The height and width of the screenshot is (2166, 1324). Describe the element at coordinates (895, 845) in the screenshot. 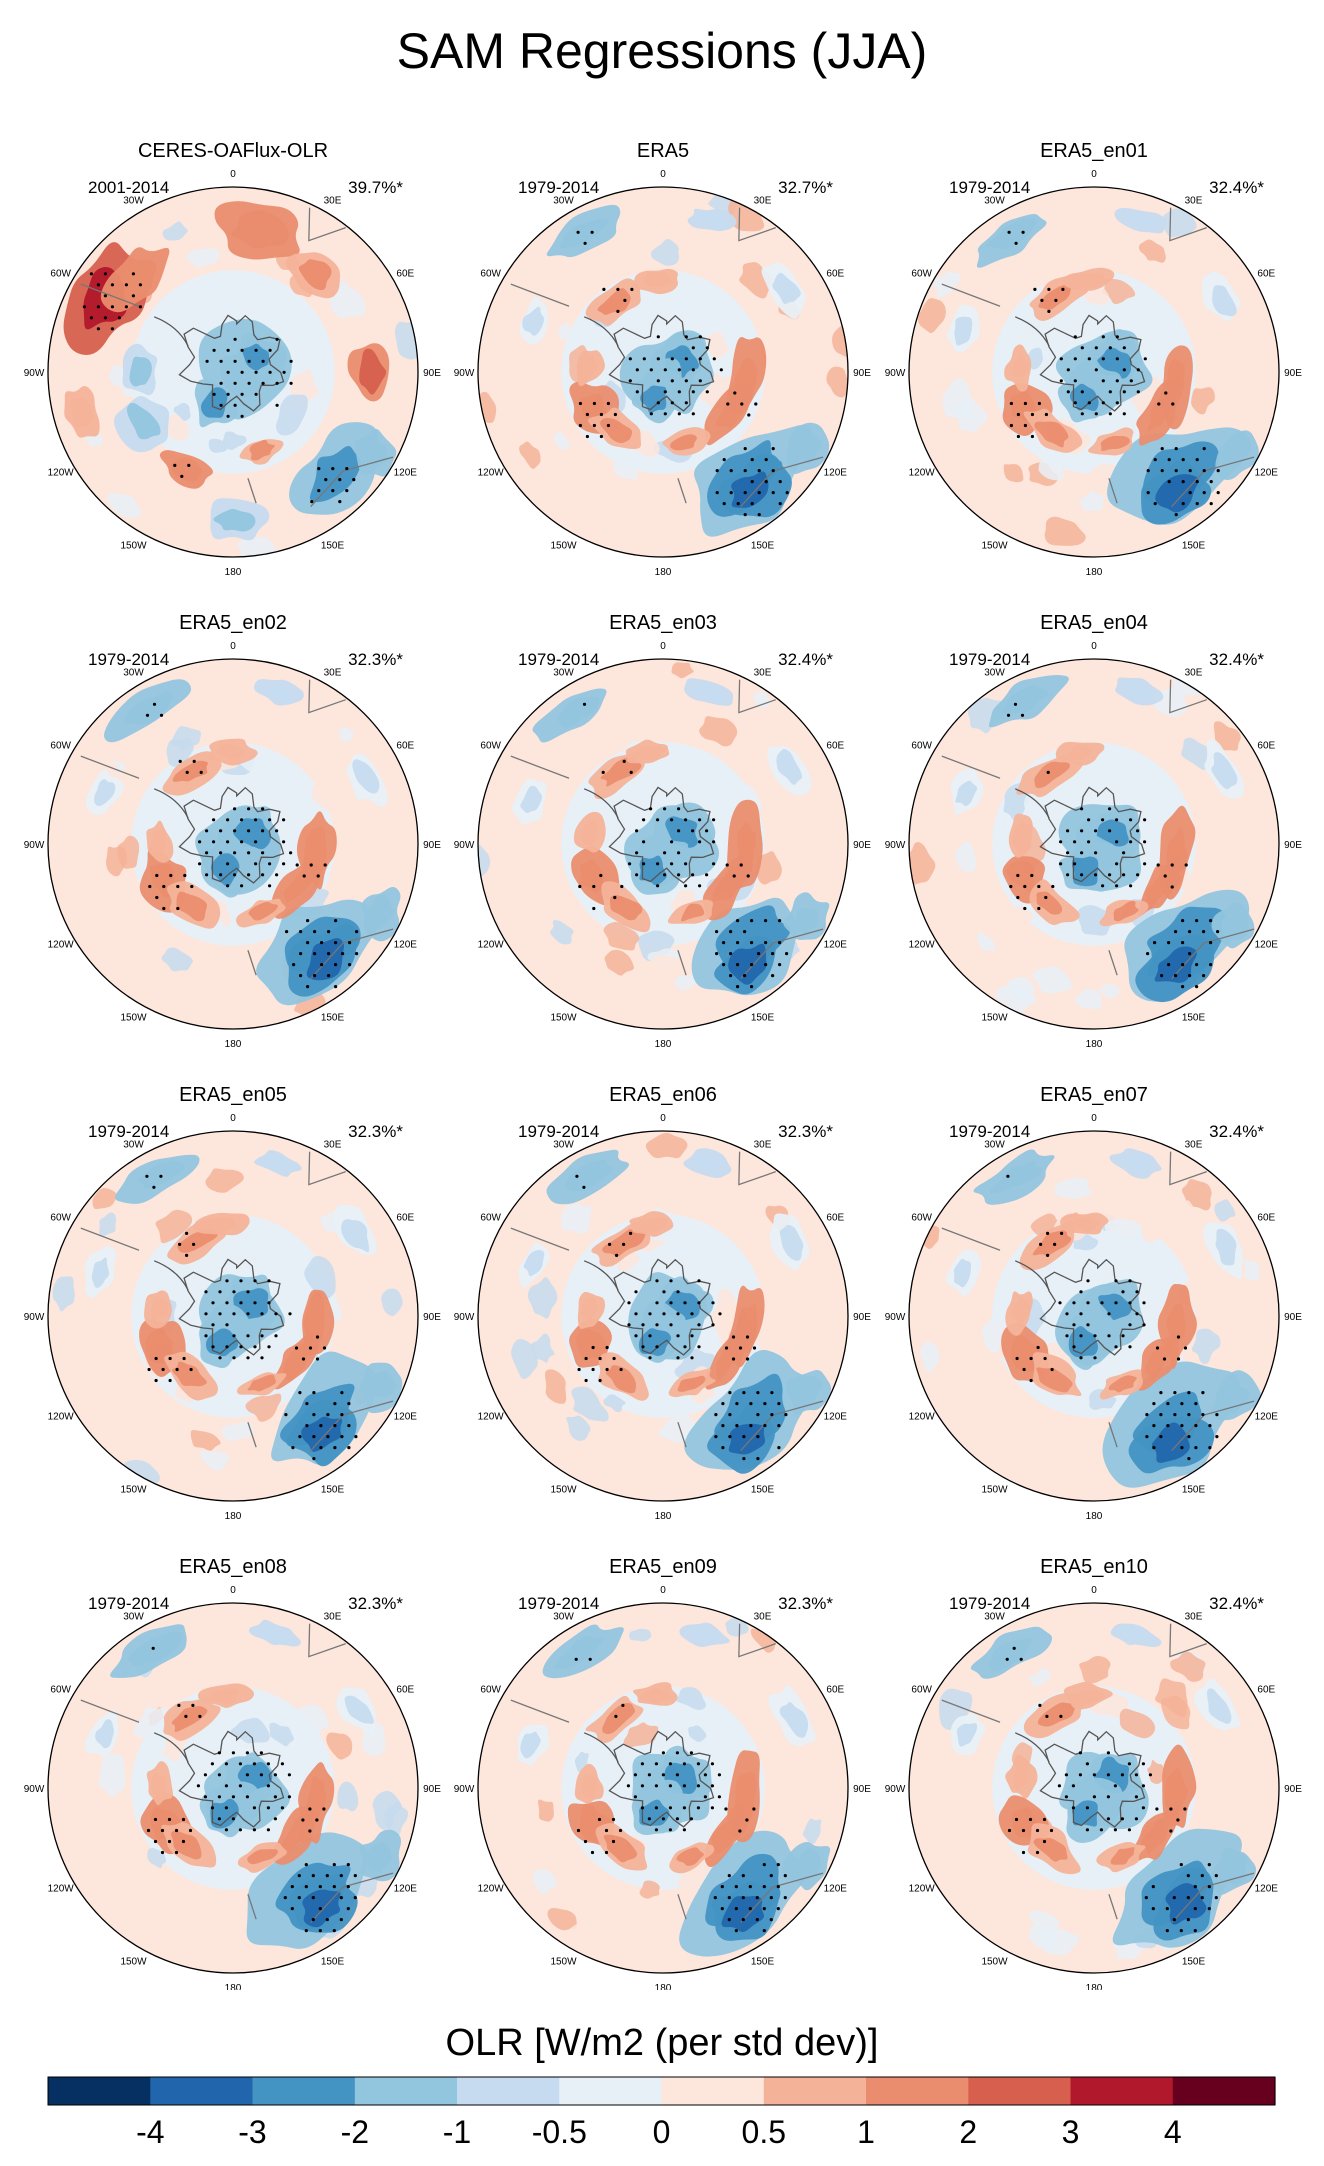

I see `longitude-label: 90W` at that location.